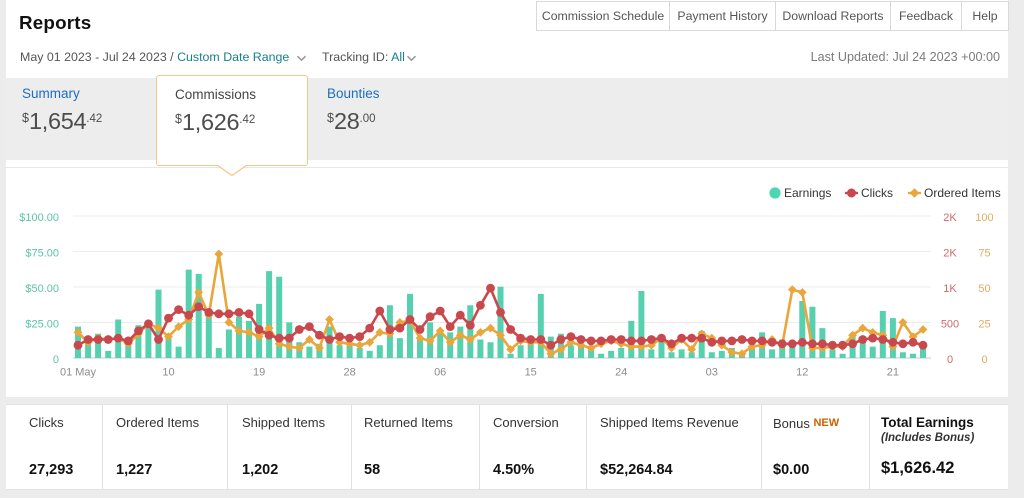 This screenshot has width=1024, height=498. Describe the element at coordinates (168, 373) in the screenshot. I see `svg-text: 10` at that location.